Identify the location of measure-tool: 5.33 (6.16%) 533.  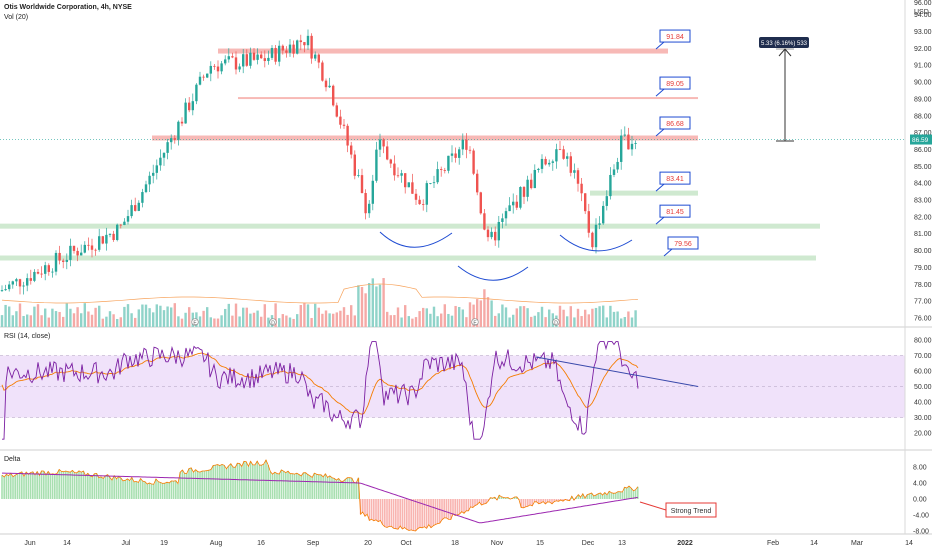
(784, 89).